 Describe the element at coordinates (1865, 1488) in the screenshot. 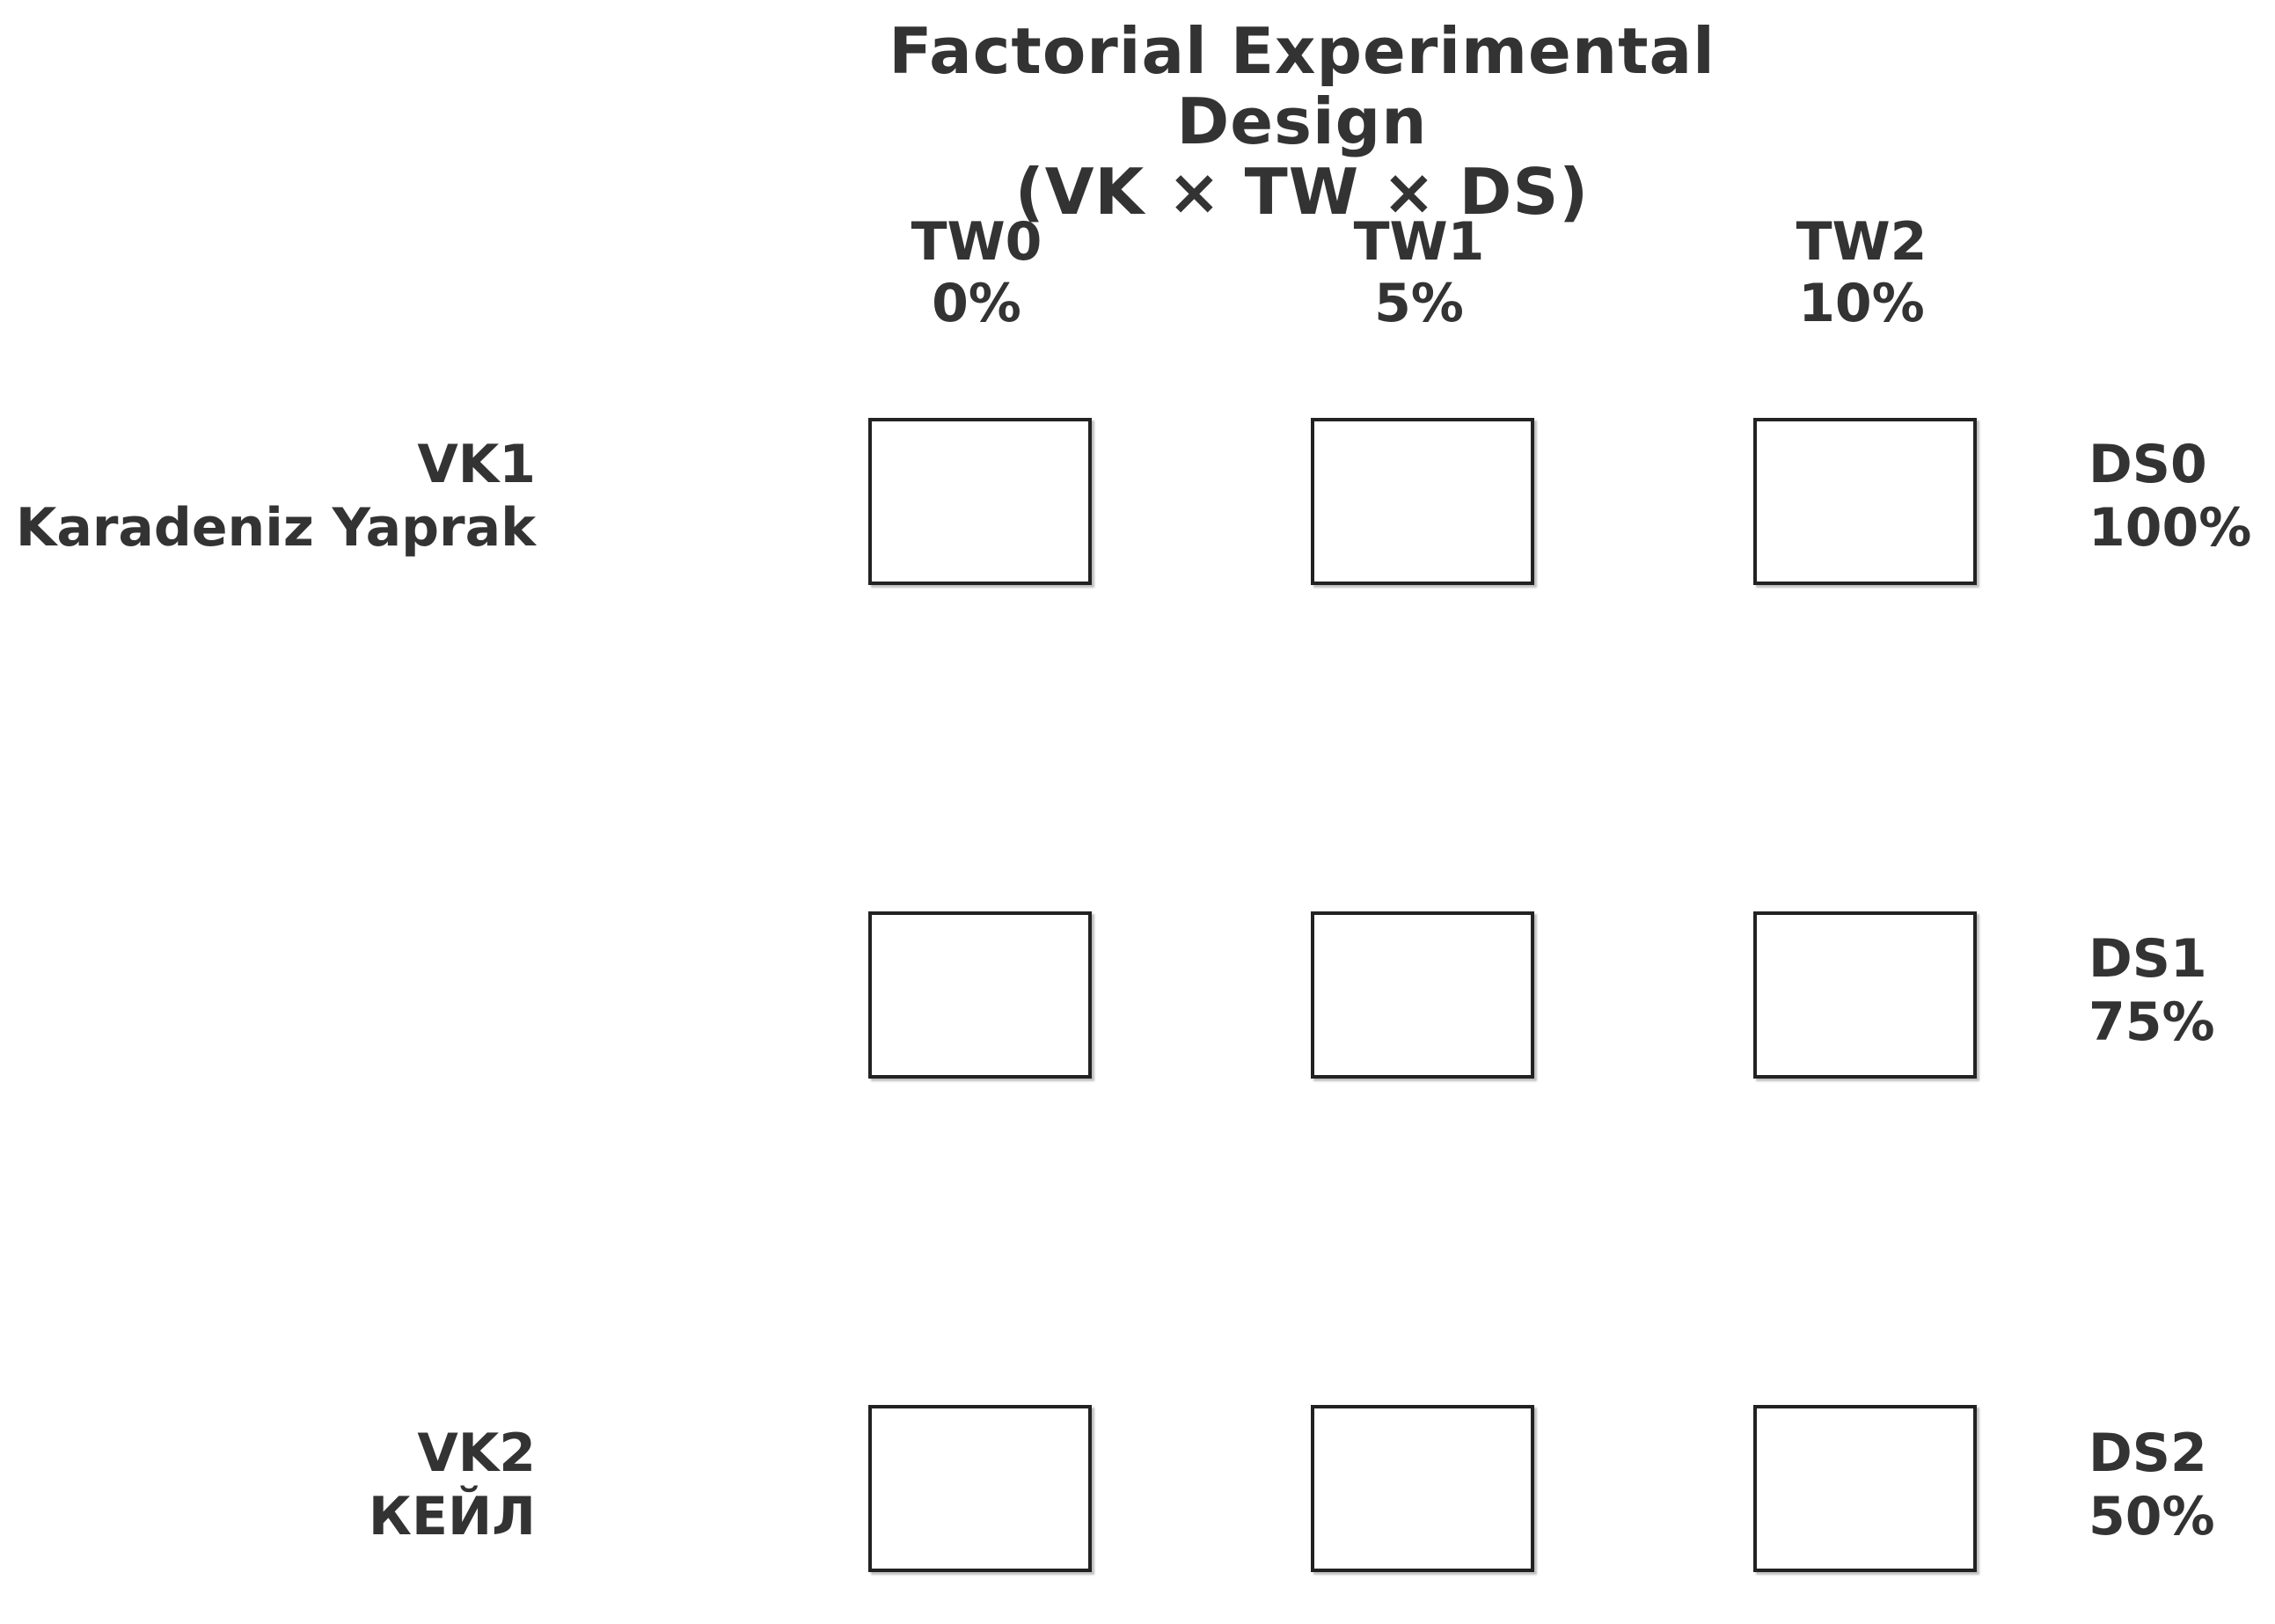

I see `cell-ds2-tw2` at that location.